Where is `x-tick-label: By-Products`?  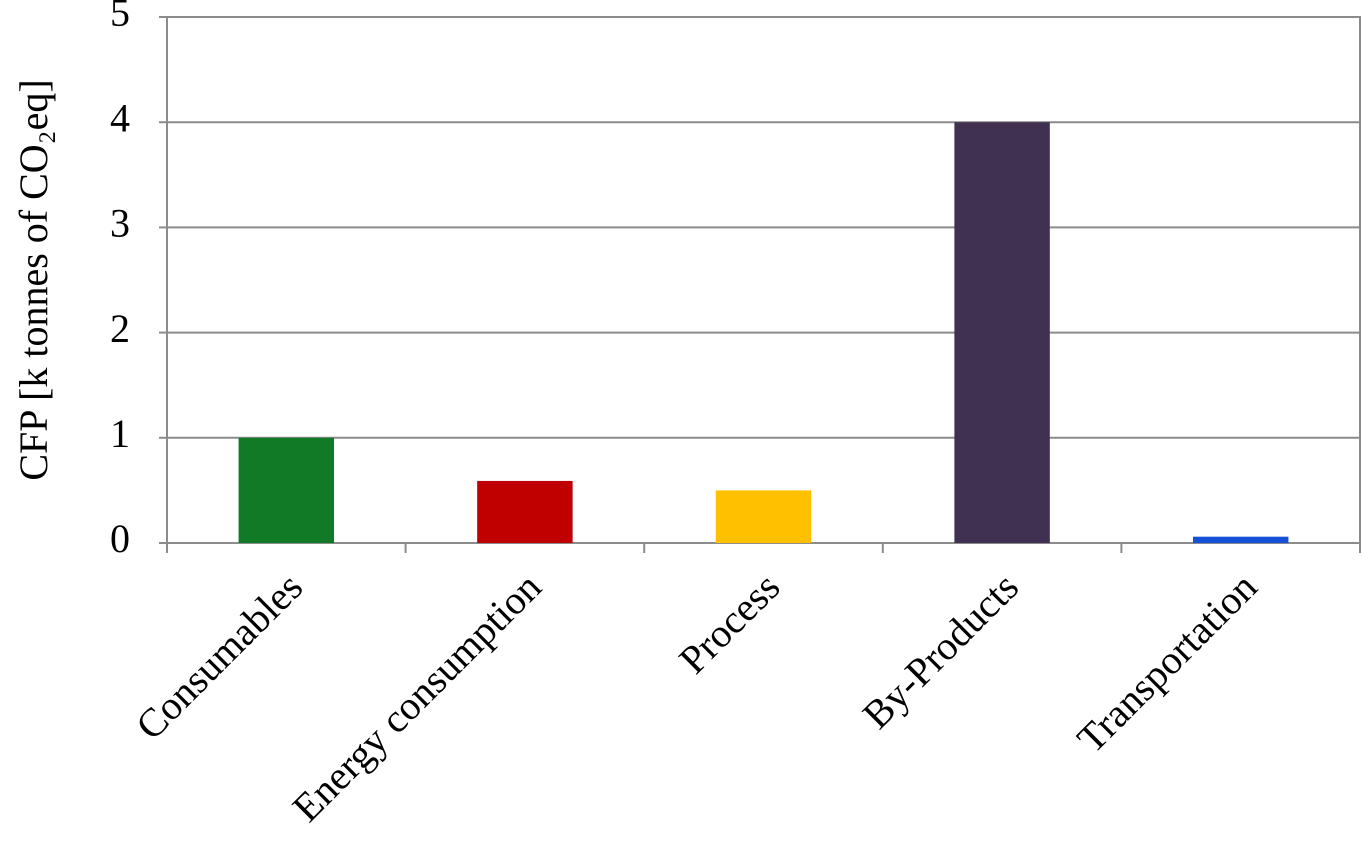
x-tick-label: By-Products is located at coordinates (940, 650).